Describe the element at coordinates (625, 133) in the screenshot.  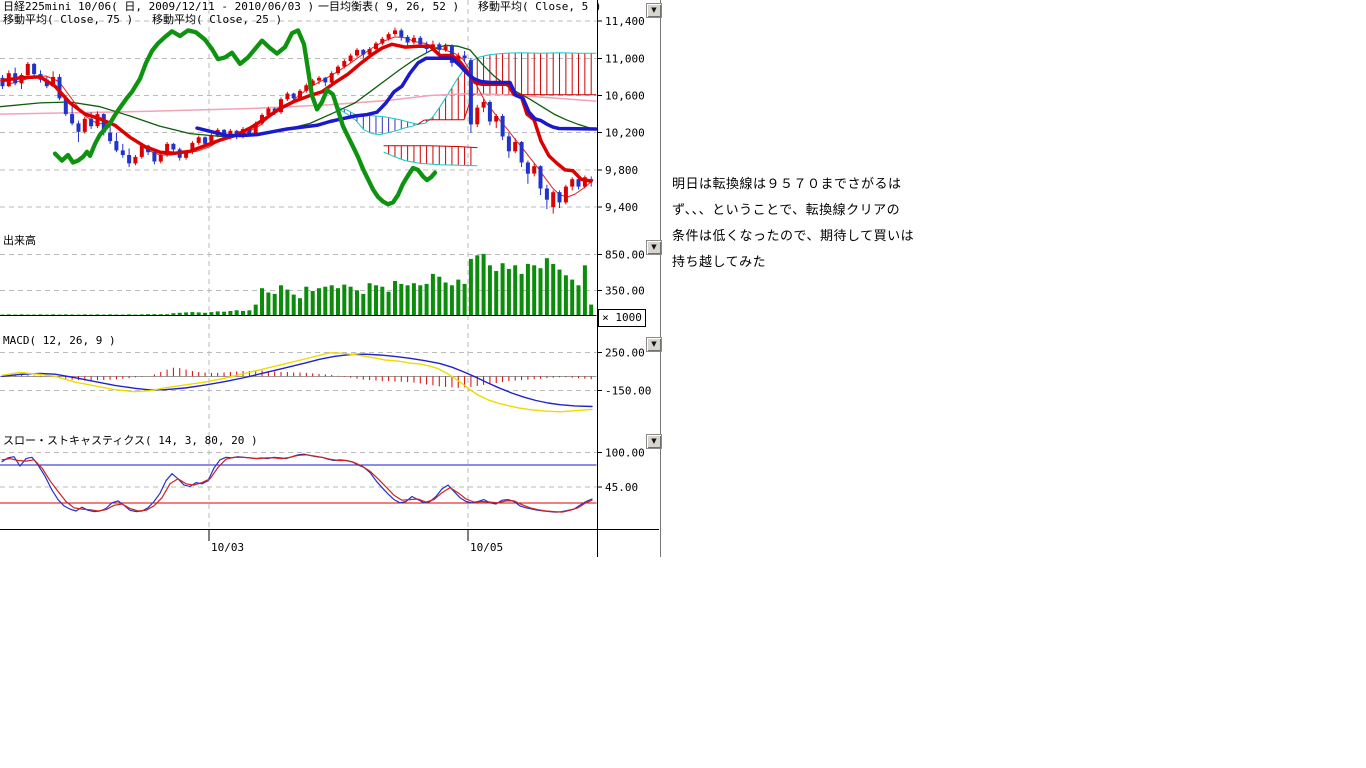
I see `y-axis-label: 10,200` at that location.